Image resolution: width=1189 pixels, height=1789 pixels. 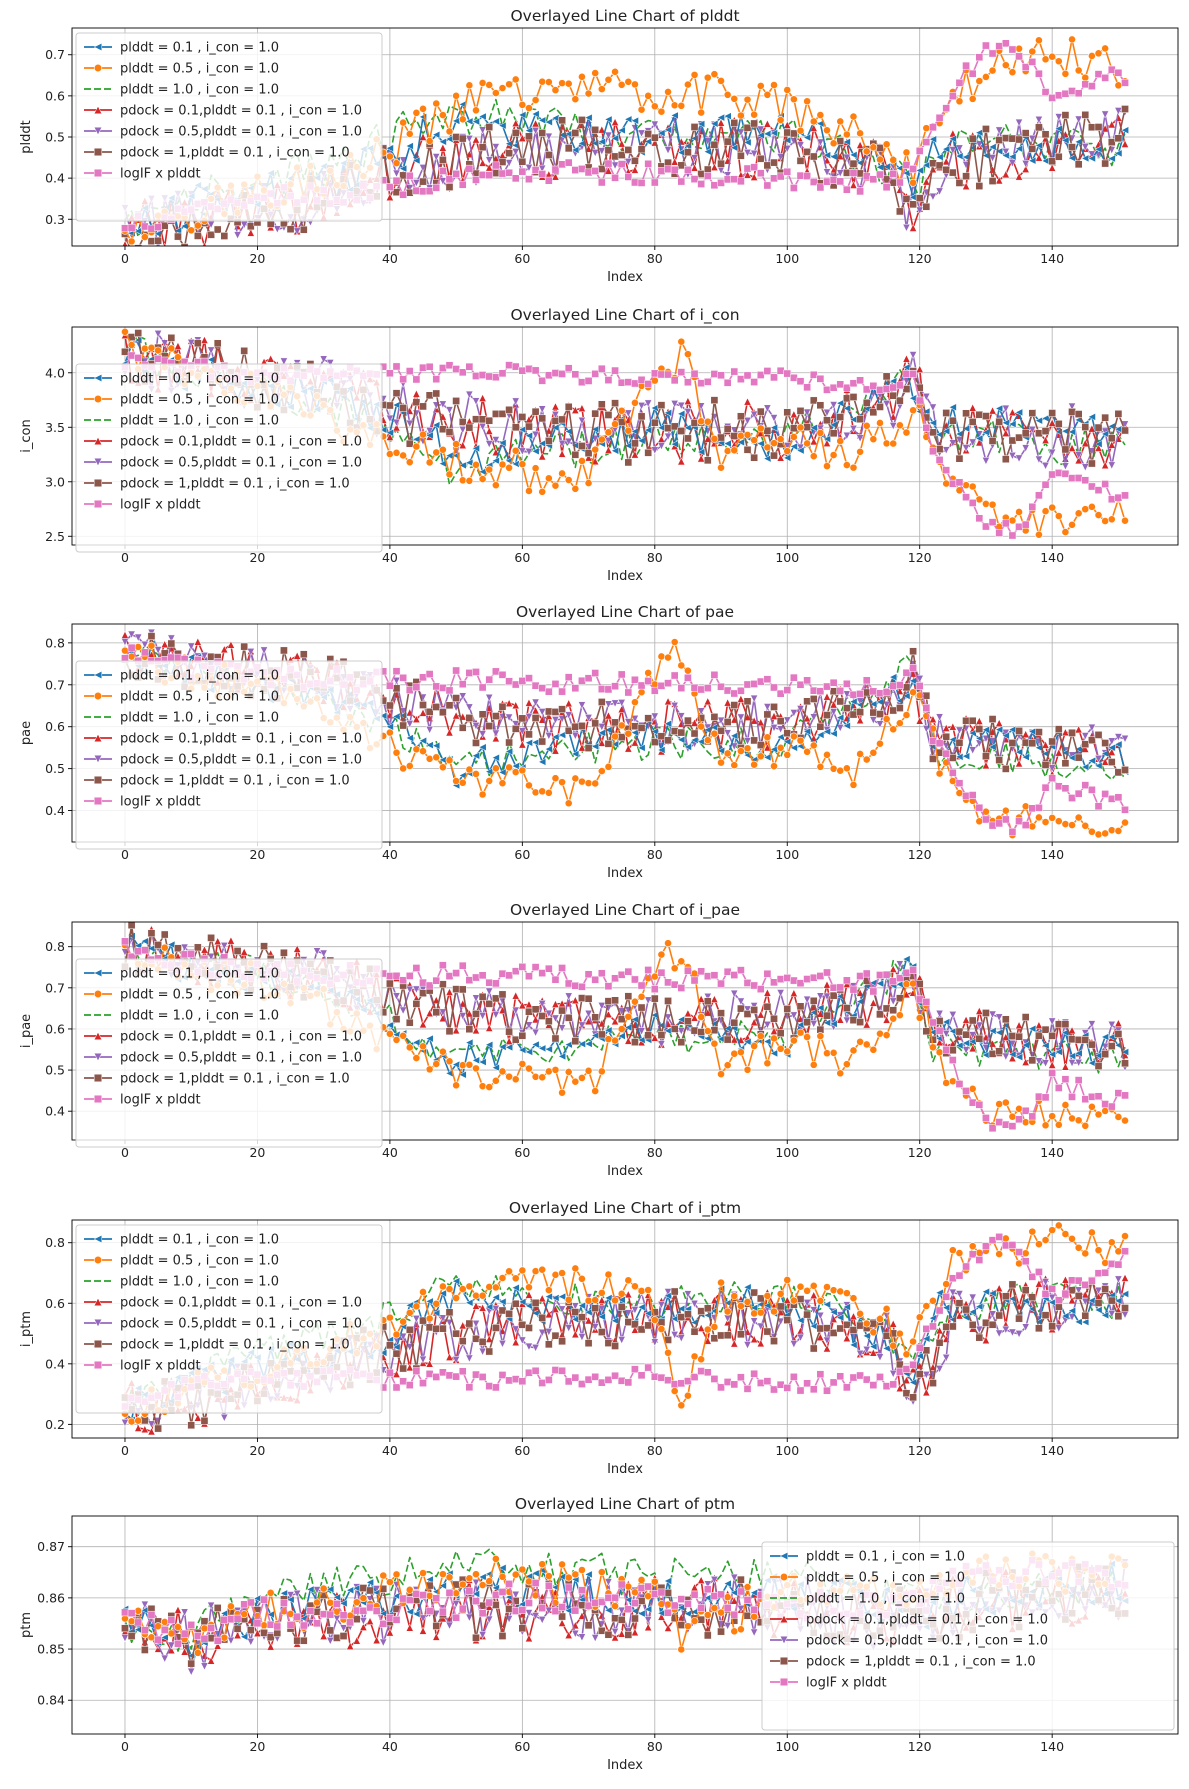 What do you see at coordinates (199, 697) in the screenshot?
I see `legend-label: plddt = 0.5 , i_con = 1.0` at bounding box center [199, 697].